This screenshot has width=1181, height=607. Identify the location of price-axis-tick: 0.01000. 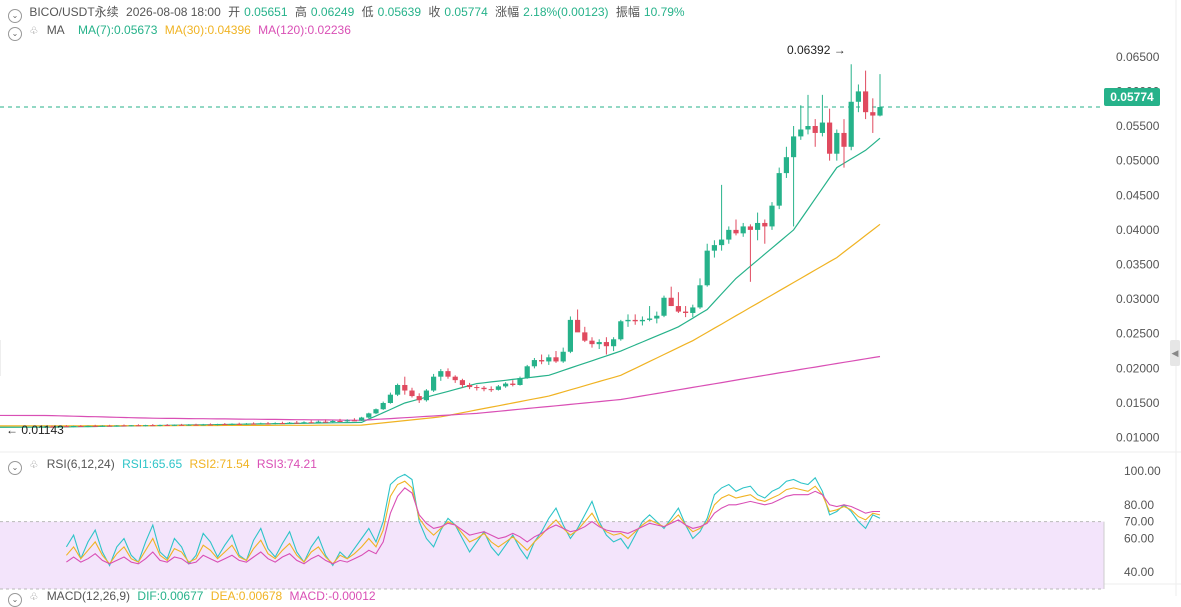
(1138, 438).